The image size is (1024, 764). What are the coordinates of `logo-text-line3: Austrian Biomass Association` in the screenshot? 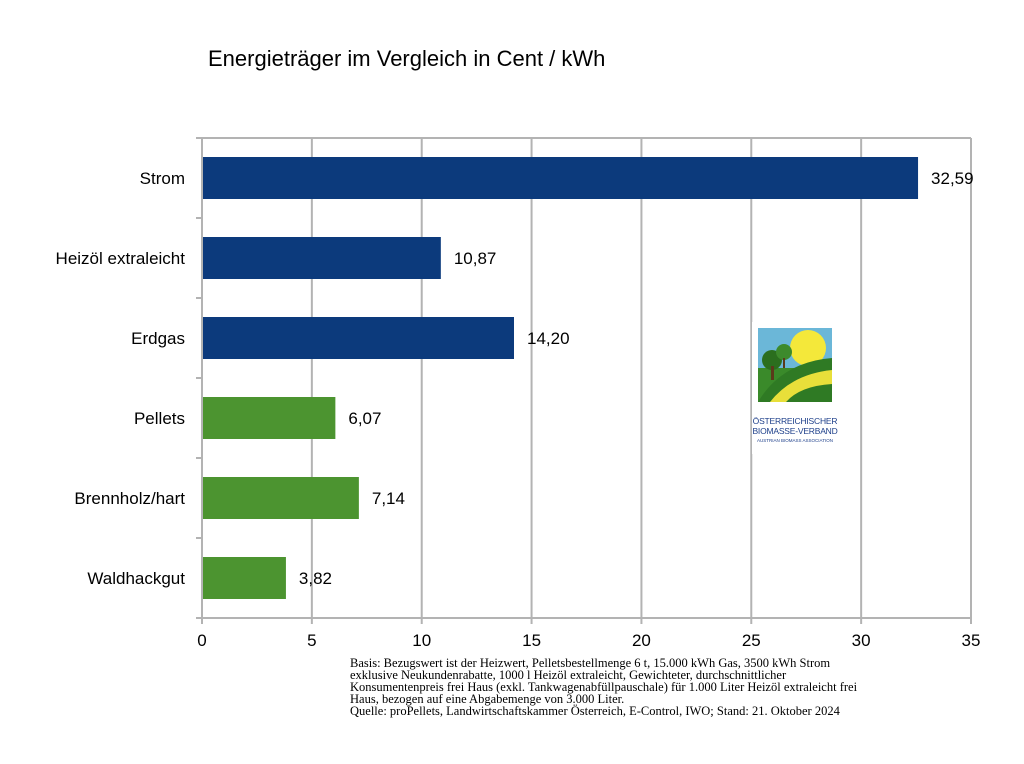 It's located at (795, 440).